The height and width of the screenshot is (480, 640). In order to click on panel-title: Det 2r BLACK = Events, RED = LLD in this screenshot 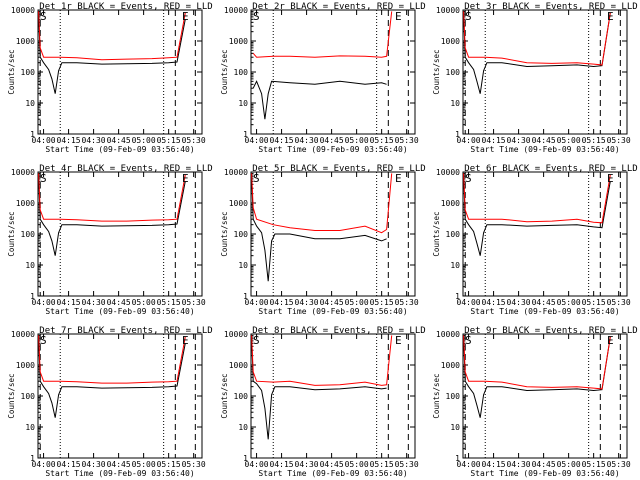, I will do `click(338, 7)`.